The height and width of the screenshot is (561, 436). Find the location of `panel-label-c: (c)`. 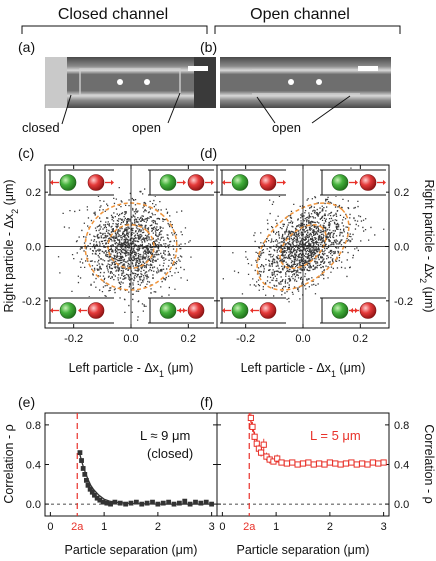

panel-label-c: (c) is located at coordinates (26, 153).